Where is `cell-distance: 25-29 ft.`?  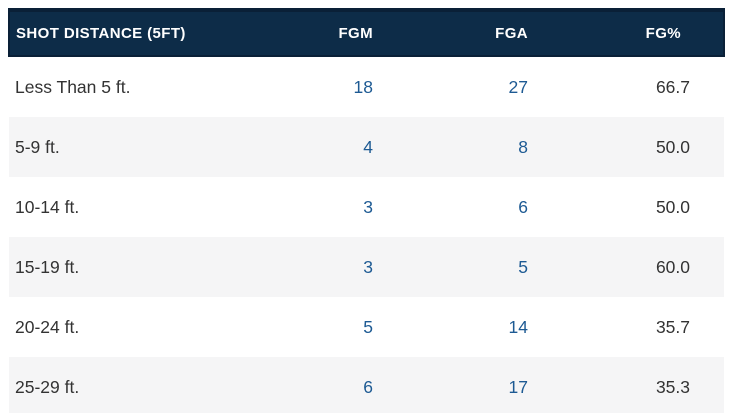 cell-distance: 25-29 ft. is located at coordinates (47, 386).